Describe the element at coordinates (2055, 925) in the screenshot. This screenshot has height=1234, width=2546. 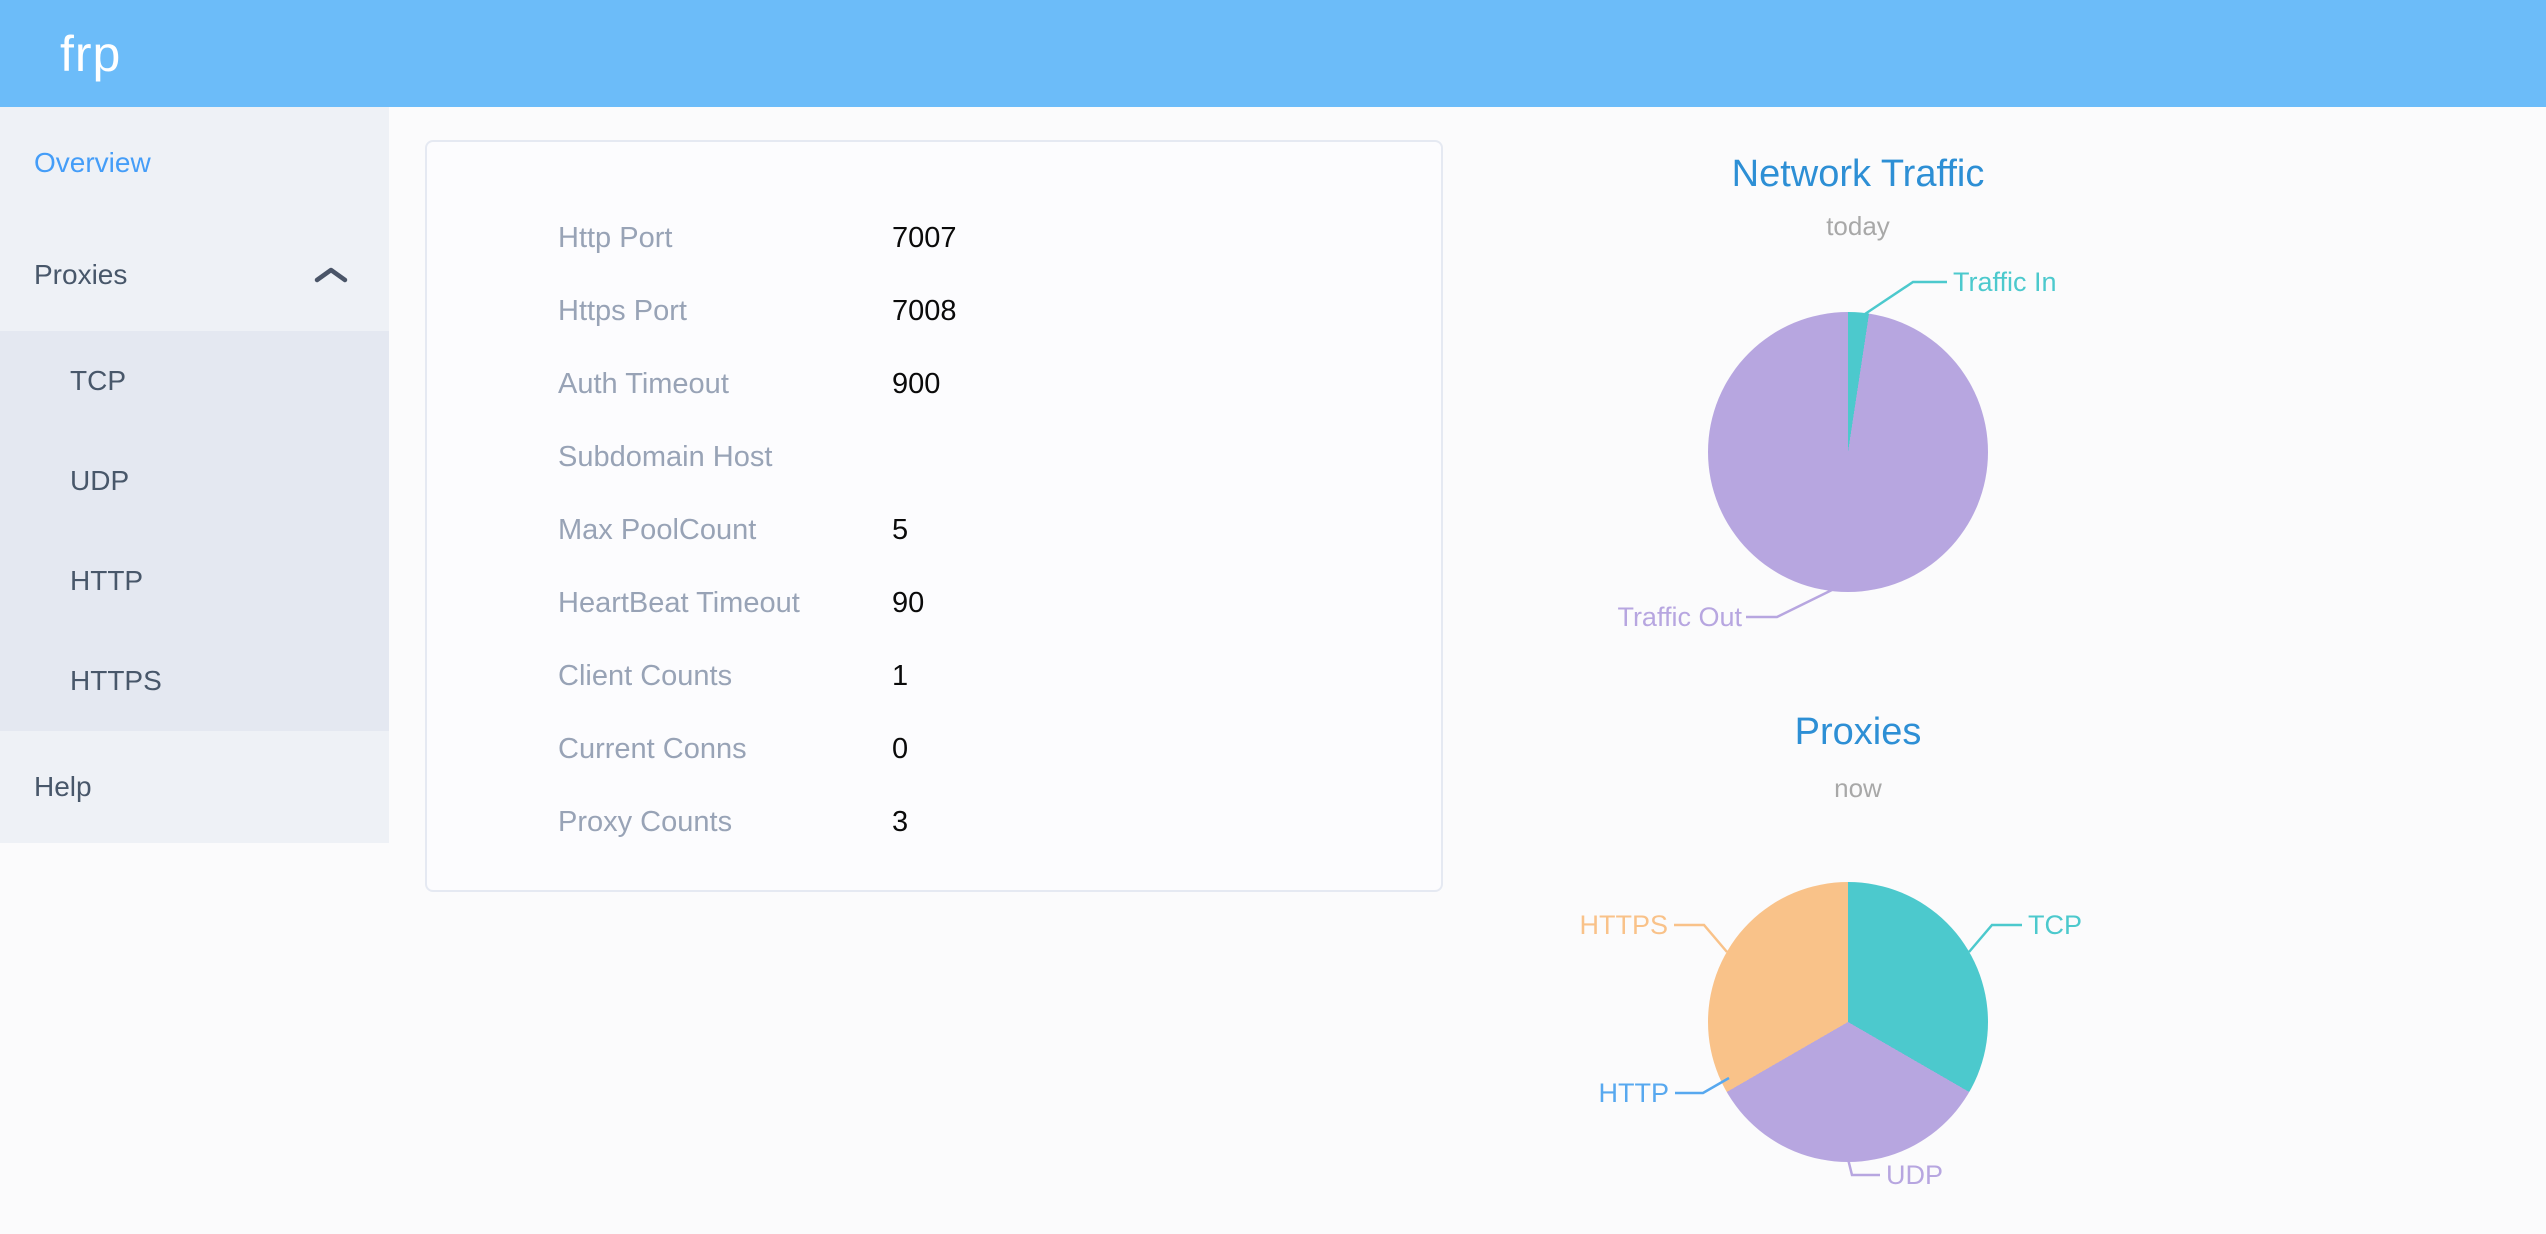
I see `tcp-label: TCP` at that location.